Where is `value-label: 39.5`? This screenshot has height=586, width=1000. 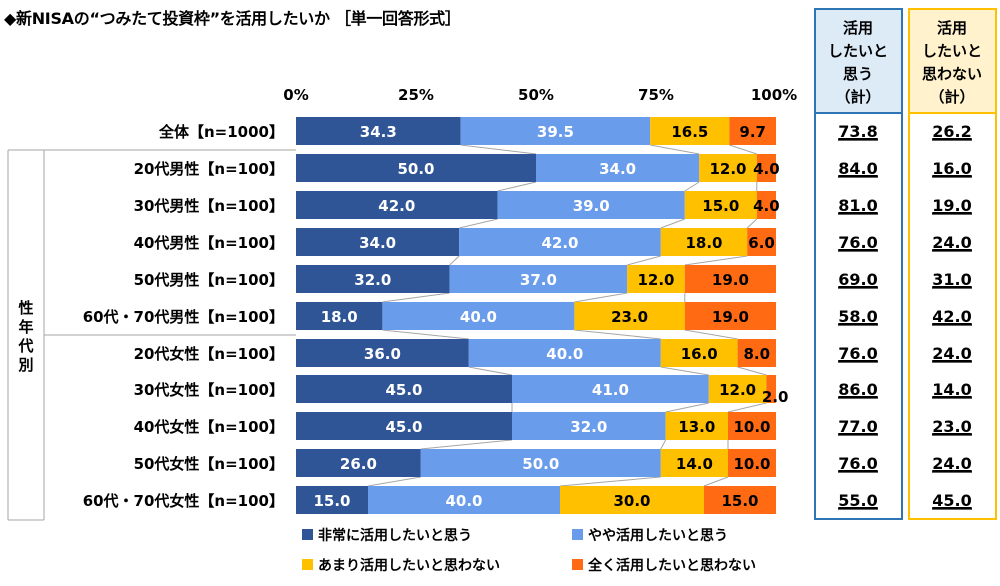 value-label: 39.5 is located at coordinates (555, 132).